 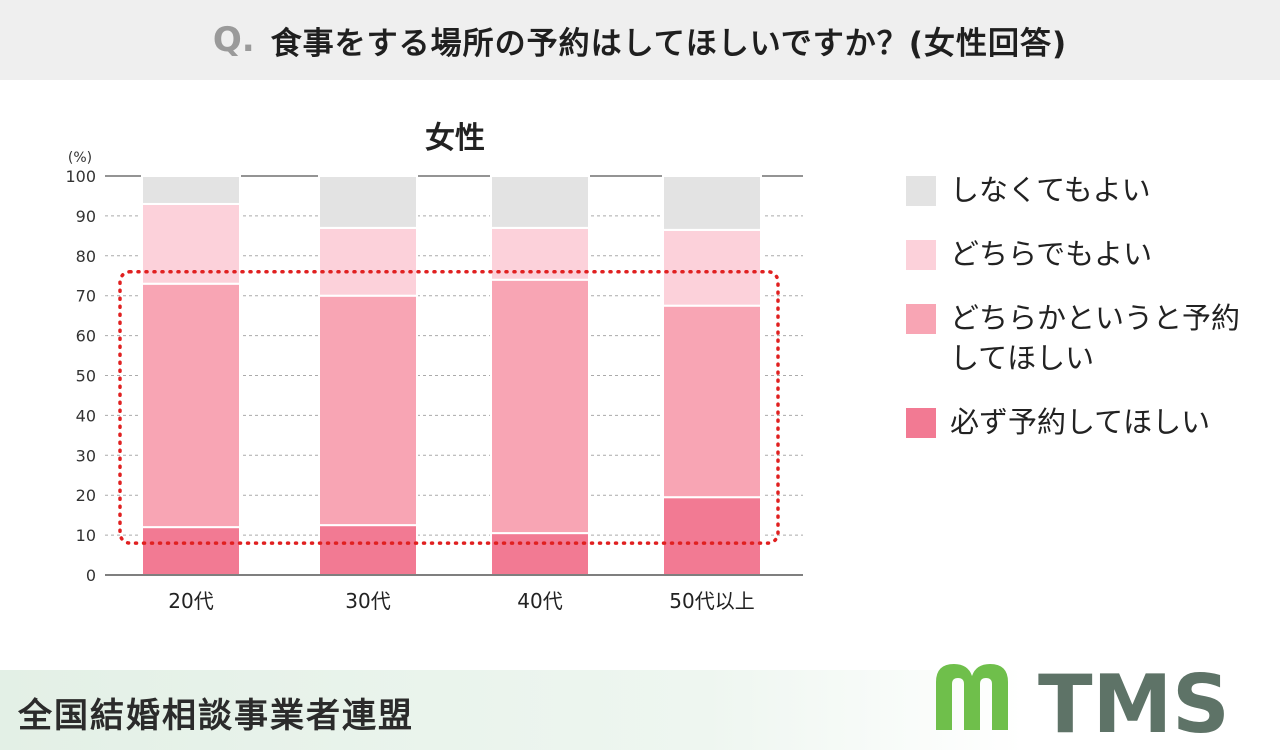 What do you see at coordinates (91, 575) in the screenshot?
I see `y-tick-label: 0` at bounding box center [91, 575].